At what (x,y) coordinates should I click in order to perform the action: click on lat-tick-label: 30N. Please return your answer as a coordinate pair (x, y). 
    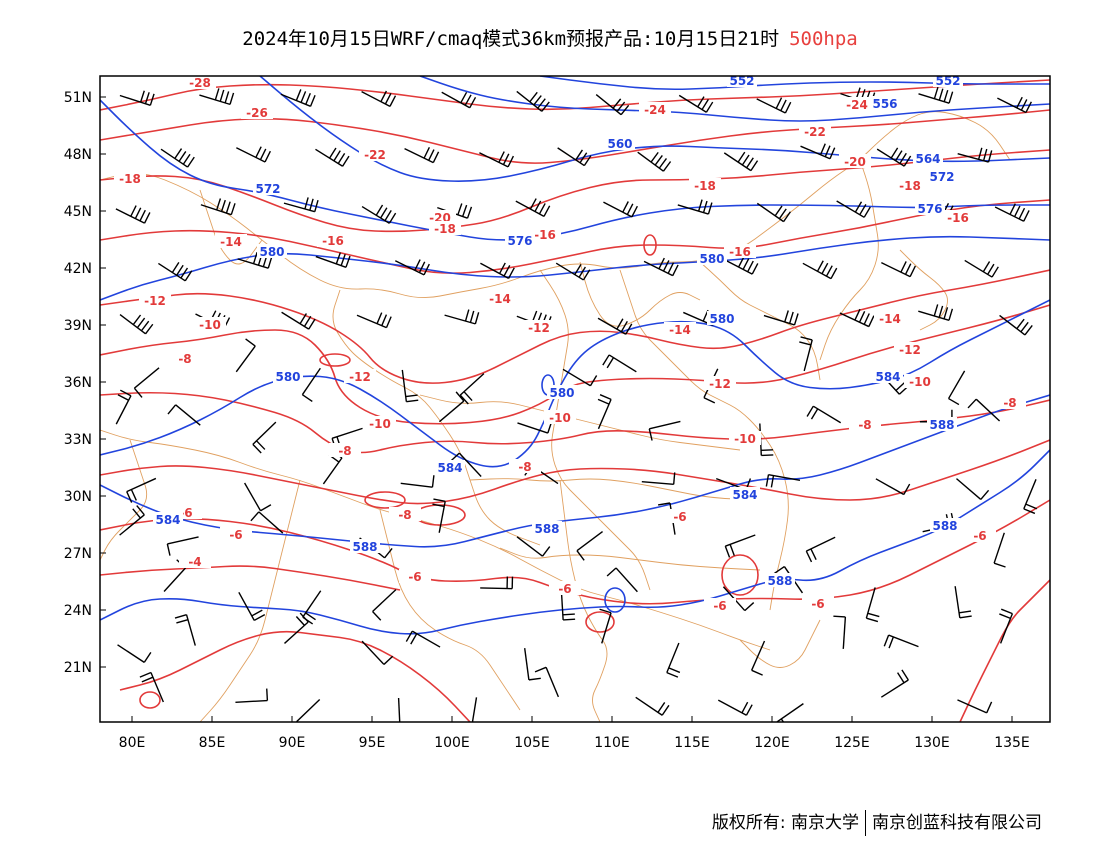
    Looking at the image, I should click on (78, 497).